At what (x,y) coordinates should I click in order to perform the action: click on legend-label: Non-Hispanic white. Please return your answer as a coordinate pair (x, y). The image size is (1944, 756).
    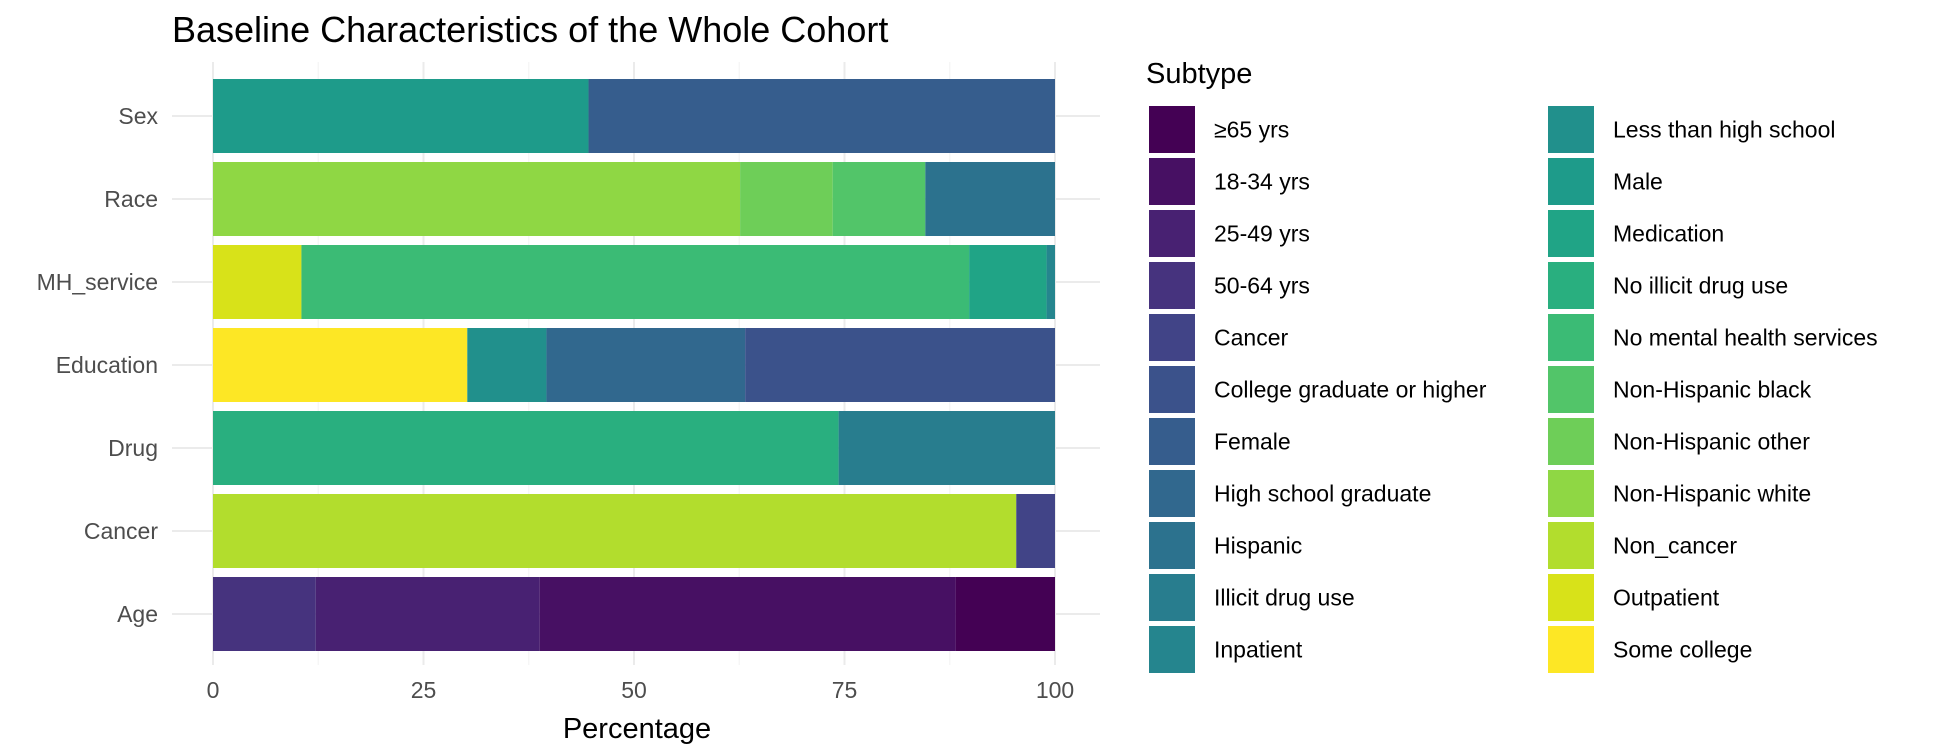
    Looking at the image, I should click on (1712, 494).